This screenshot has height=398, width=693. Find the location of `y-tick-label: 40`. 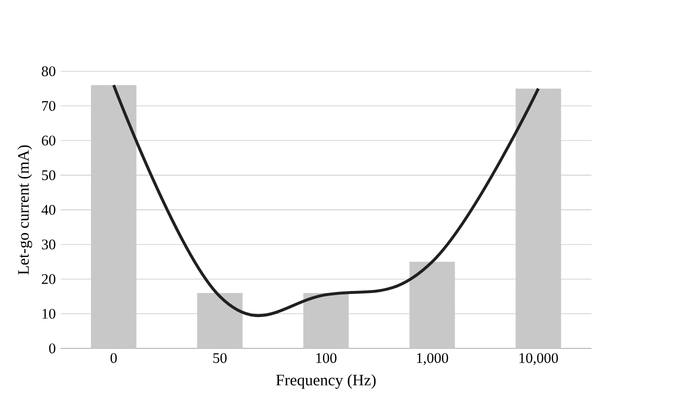

y-tick-label: 40 is located at coordinates (49, 210).